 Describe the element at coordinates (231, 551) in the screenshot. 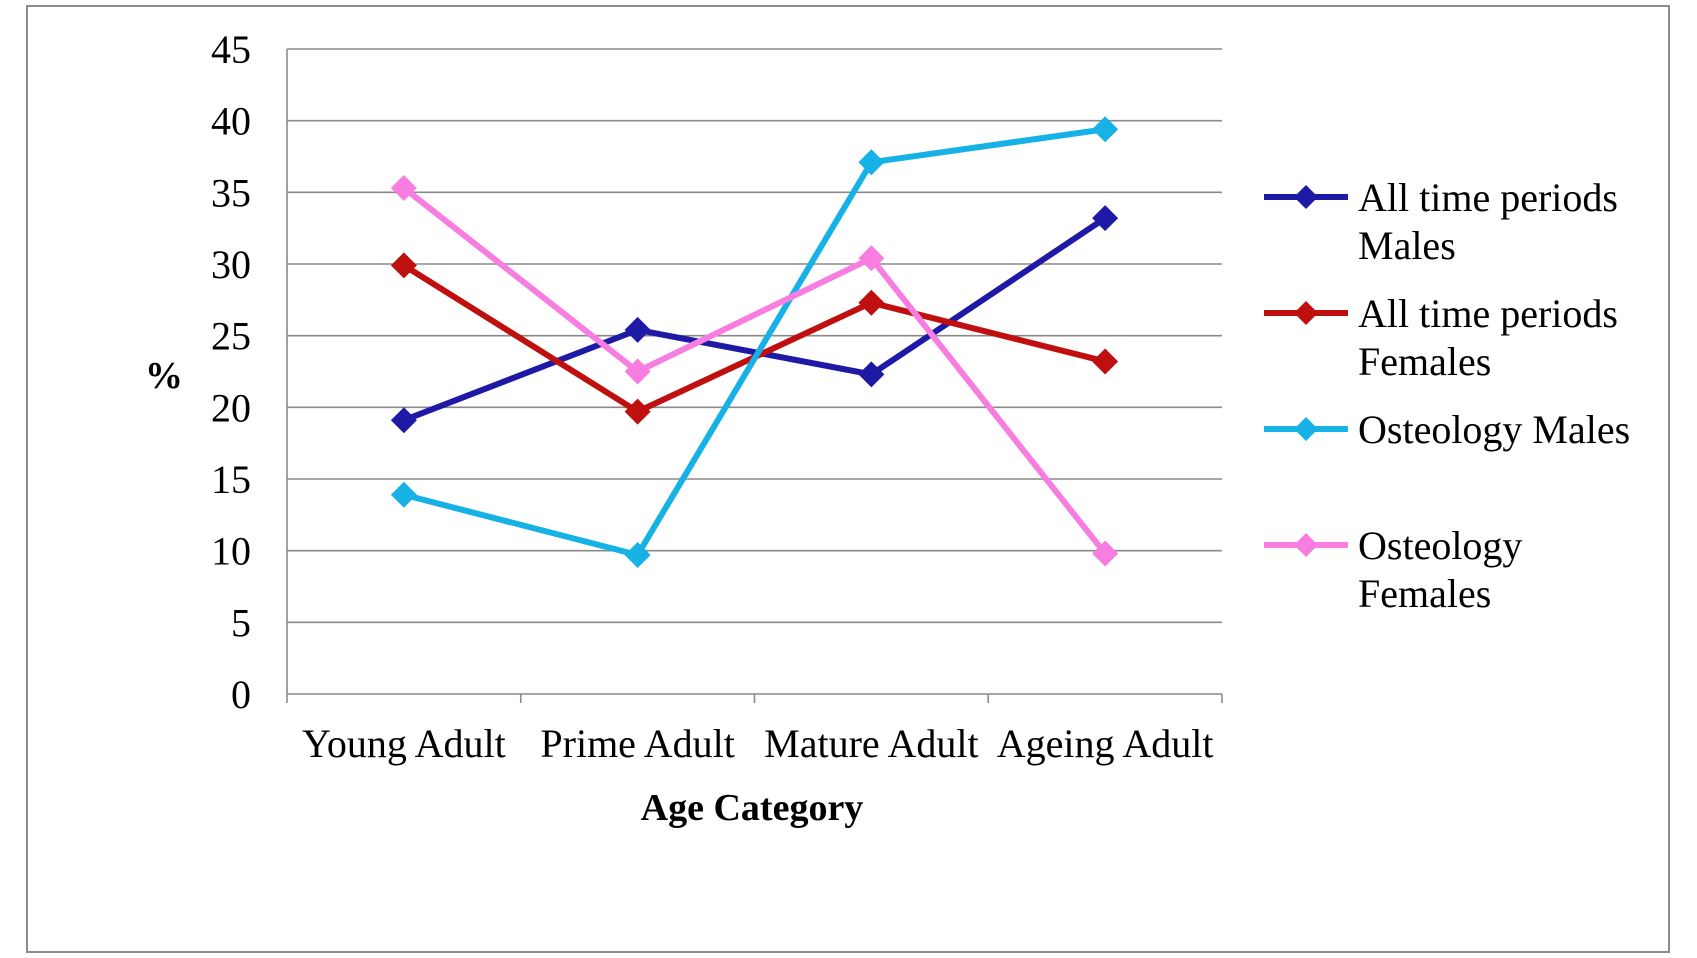

I see `y-tick-label: 10` at that location.